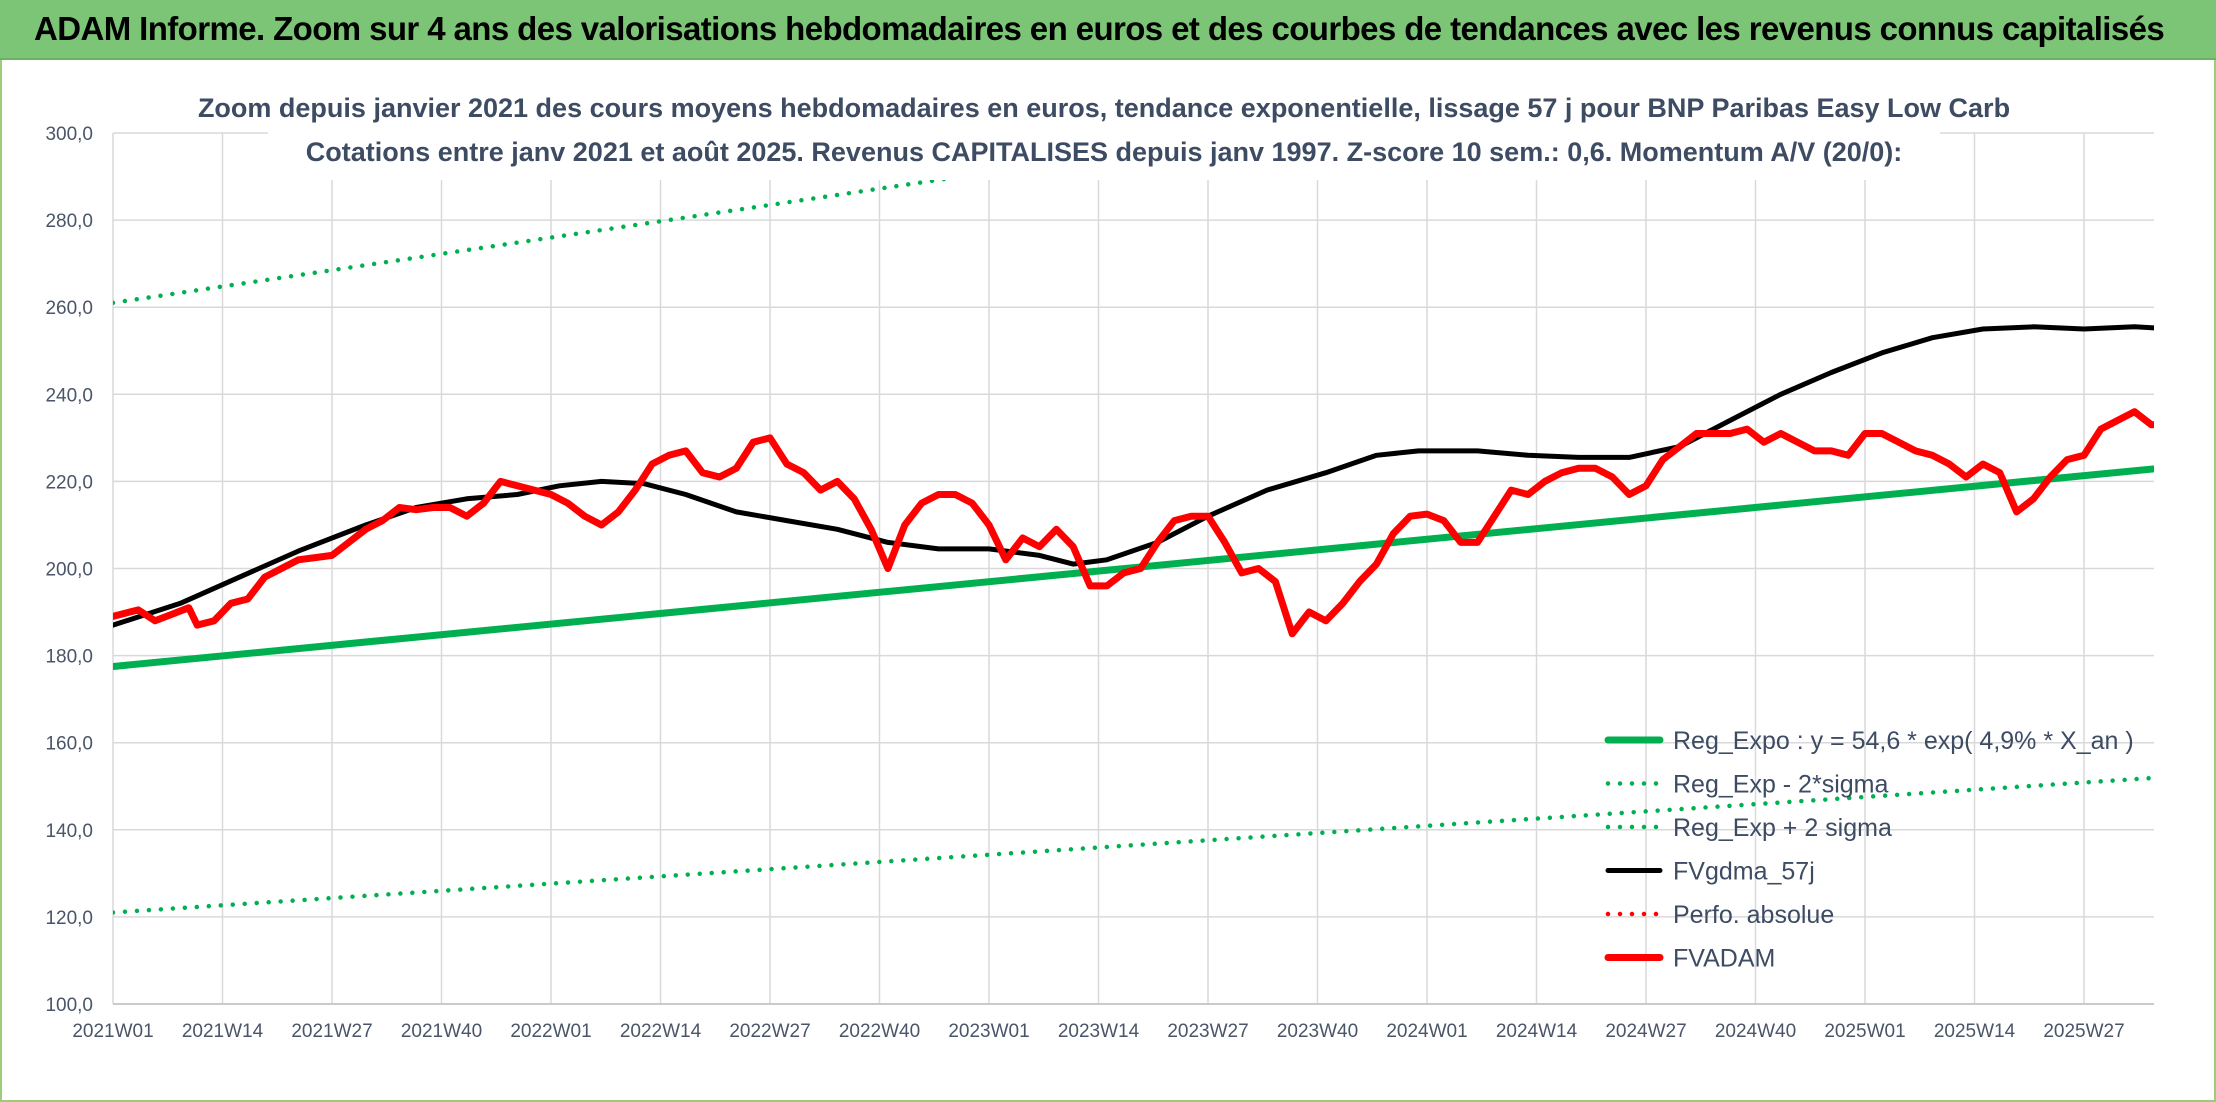 This screenshot has height=1102, width=2216. I want to click on legend-label: Perfo. absolue, so click(1753, 915).